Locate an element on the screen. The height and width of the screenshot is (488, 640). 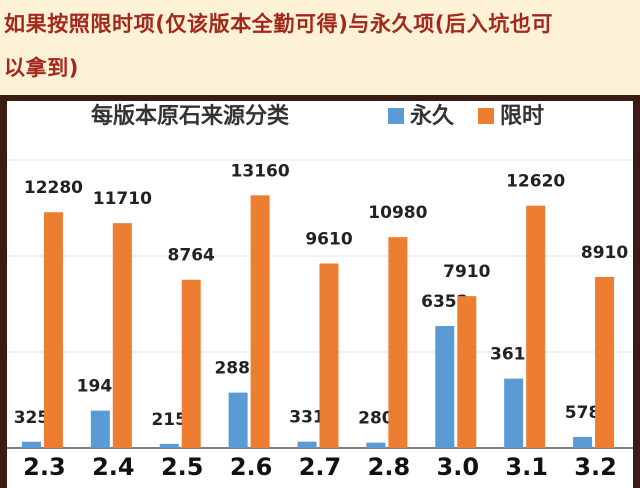
data-label: 331 is located at coordinates (307, 418).